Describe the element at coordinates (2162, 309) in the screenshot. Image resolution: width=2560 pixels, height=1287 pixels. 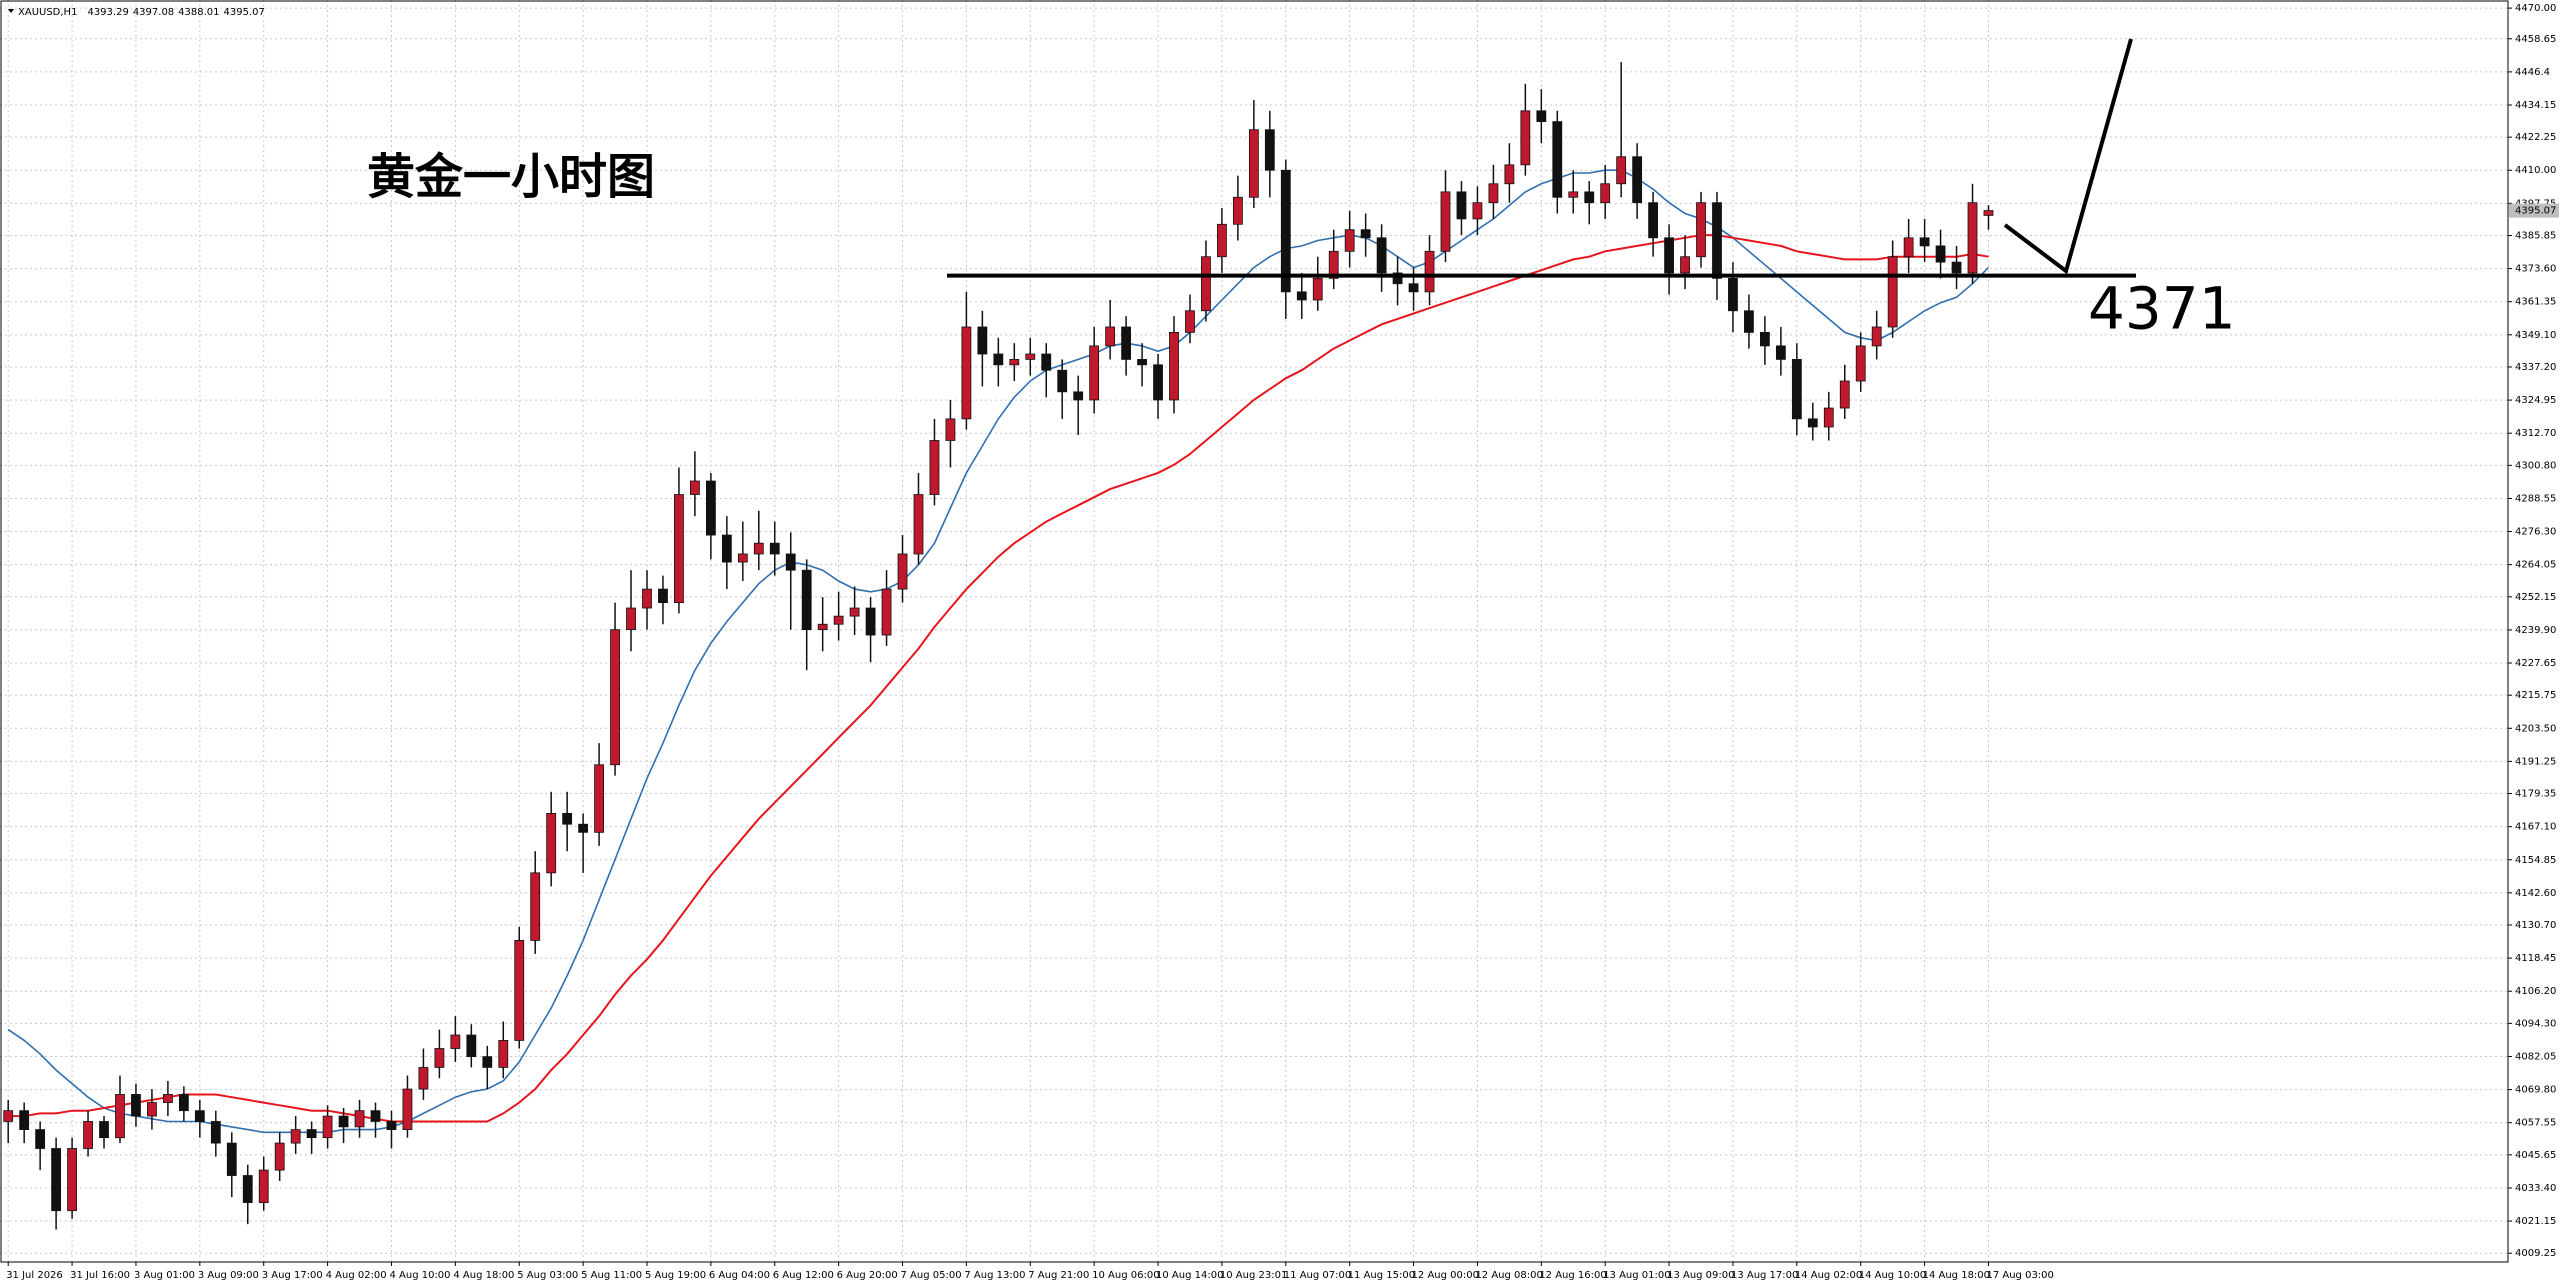
I see `level-label: 4371` at that location.